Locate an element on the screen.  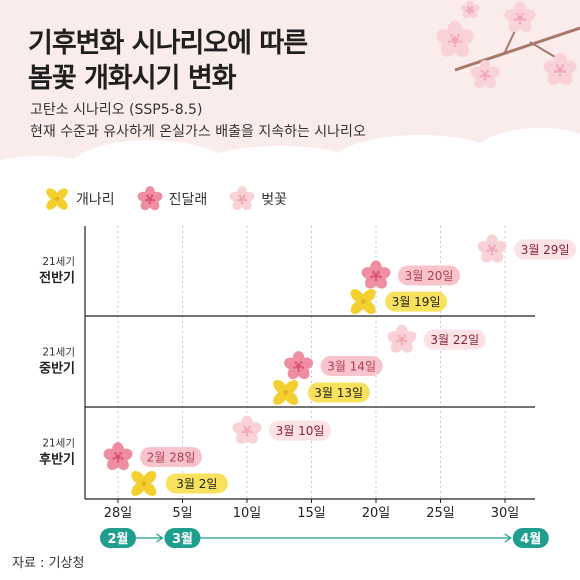
month-label: 3월 is located at coordinates (182, 539).